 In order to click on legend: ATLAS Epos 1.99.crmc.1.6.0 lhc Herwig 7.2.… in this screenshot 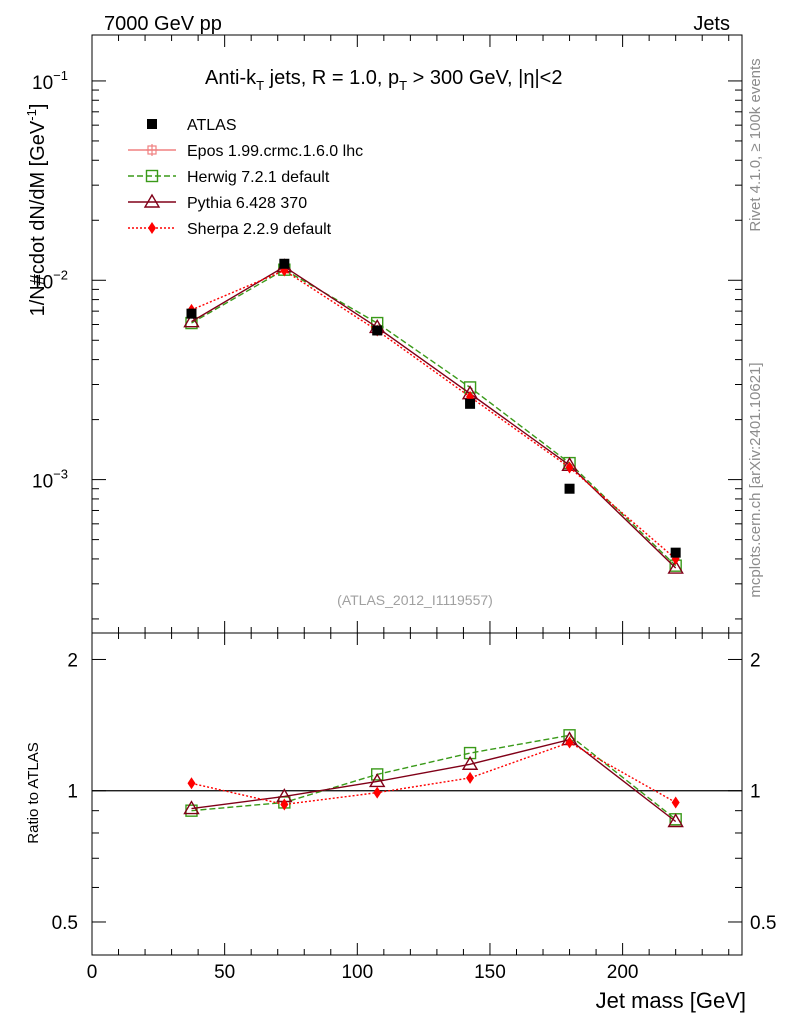, I will do `click(245, 177)`.